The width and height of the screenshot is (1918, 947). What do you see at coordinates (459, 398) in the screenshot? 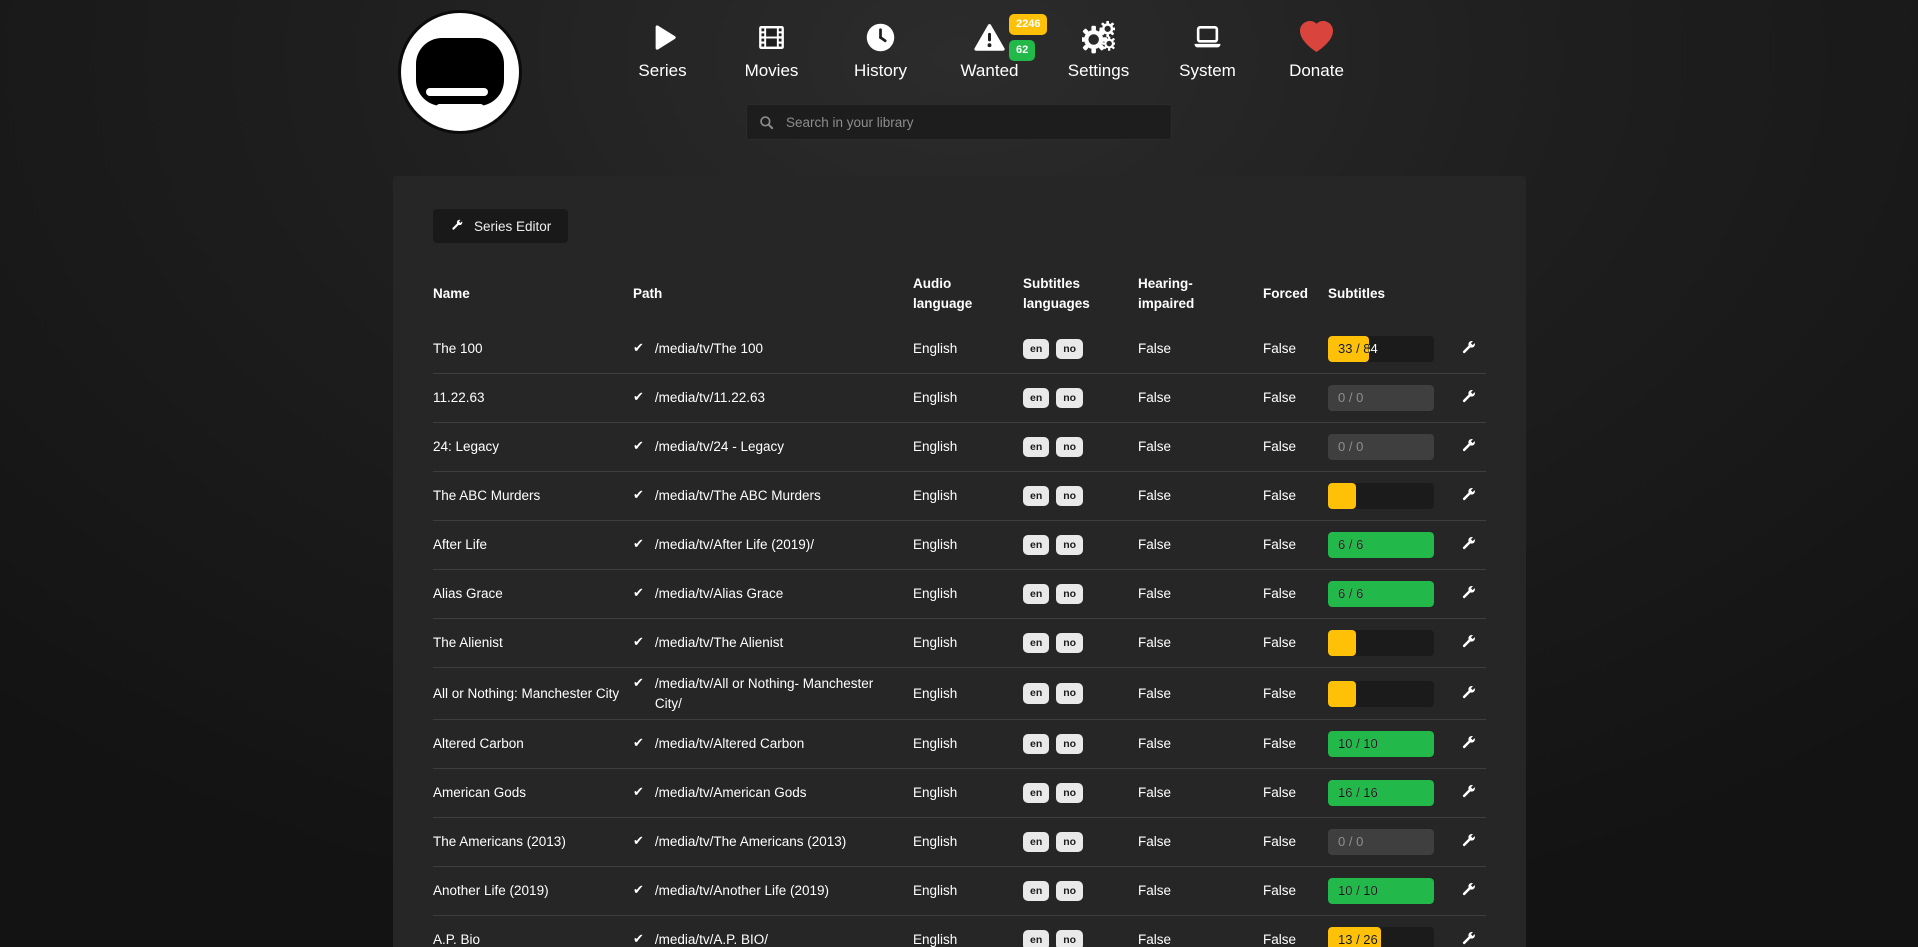
I see `series-name: 11.22.63` at bounding box center [459, 398].